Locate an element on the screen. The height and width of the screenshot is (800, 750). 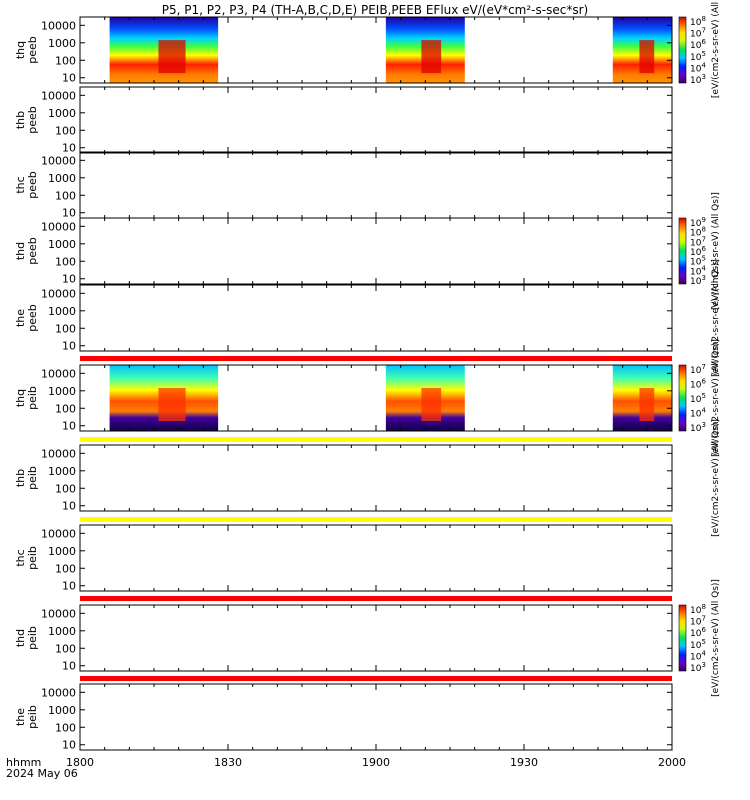
panel-thq-peib: 10000 1000 100 10 thqpeib is located at coordinates (343, 398).